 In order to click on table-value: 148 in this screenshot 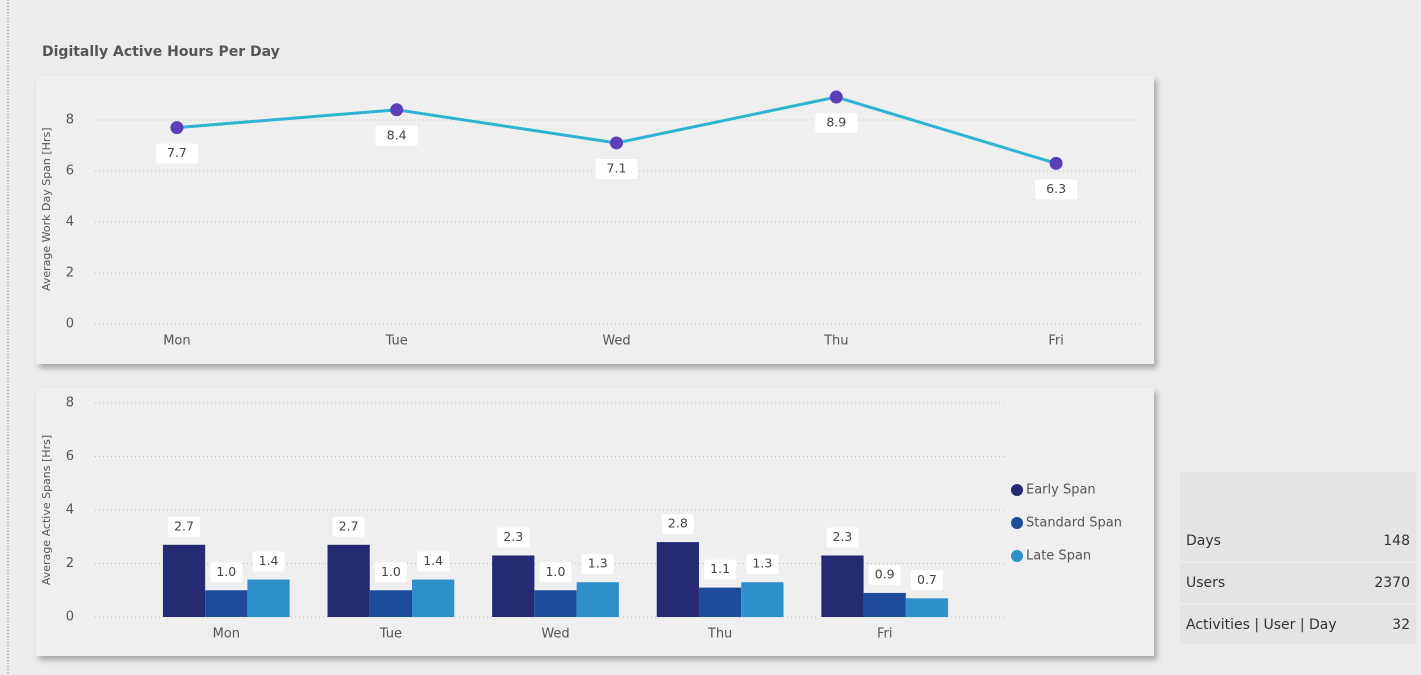, I will do `click(1396, 541)`.